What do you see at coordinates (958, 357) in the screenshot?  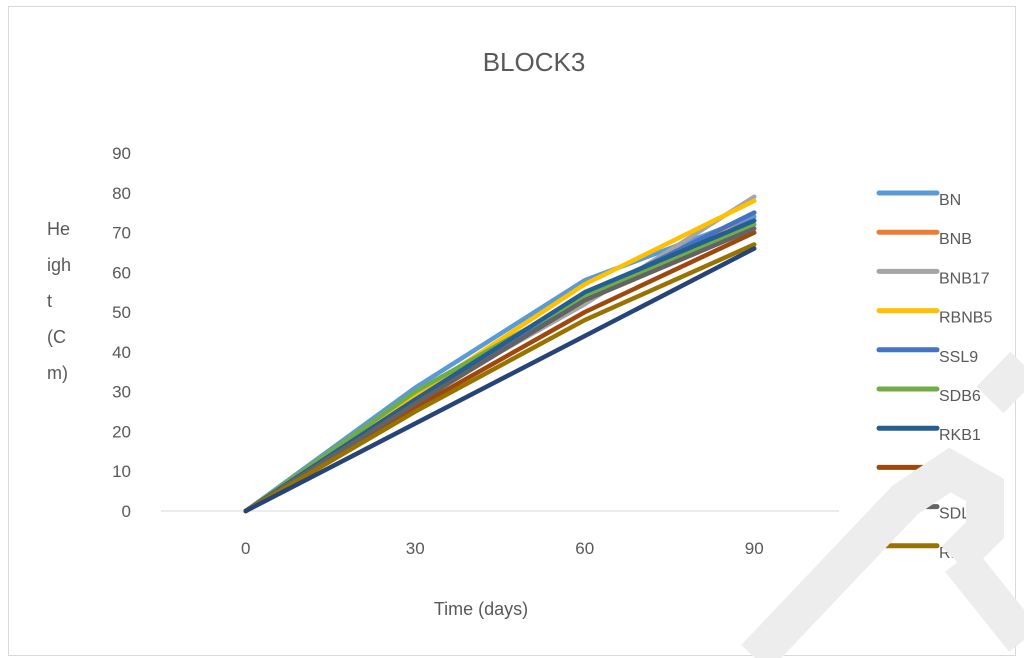 I see `legend-label: SSL9` at bounding box center [958, 357].